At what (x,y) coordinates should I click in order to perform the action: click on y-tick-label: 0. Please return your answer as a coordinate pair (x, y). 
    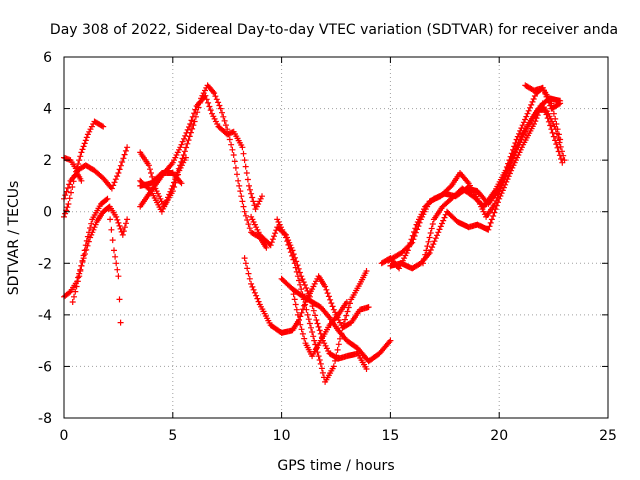
    Looking at the image, I should click on (47, 213).